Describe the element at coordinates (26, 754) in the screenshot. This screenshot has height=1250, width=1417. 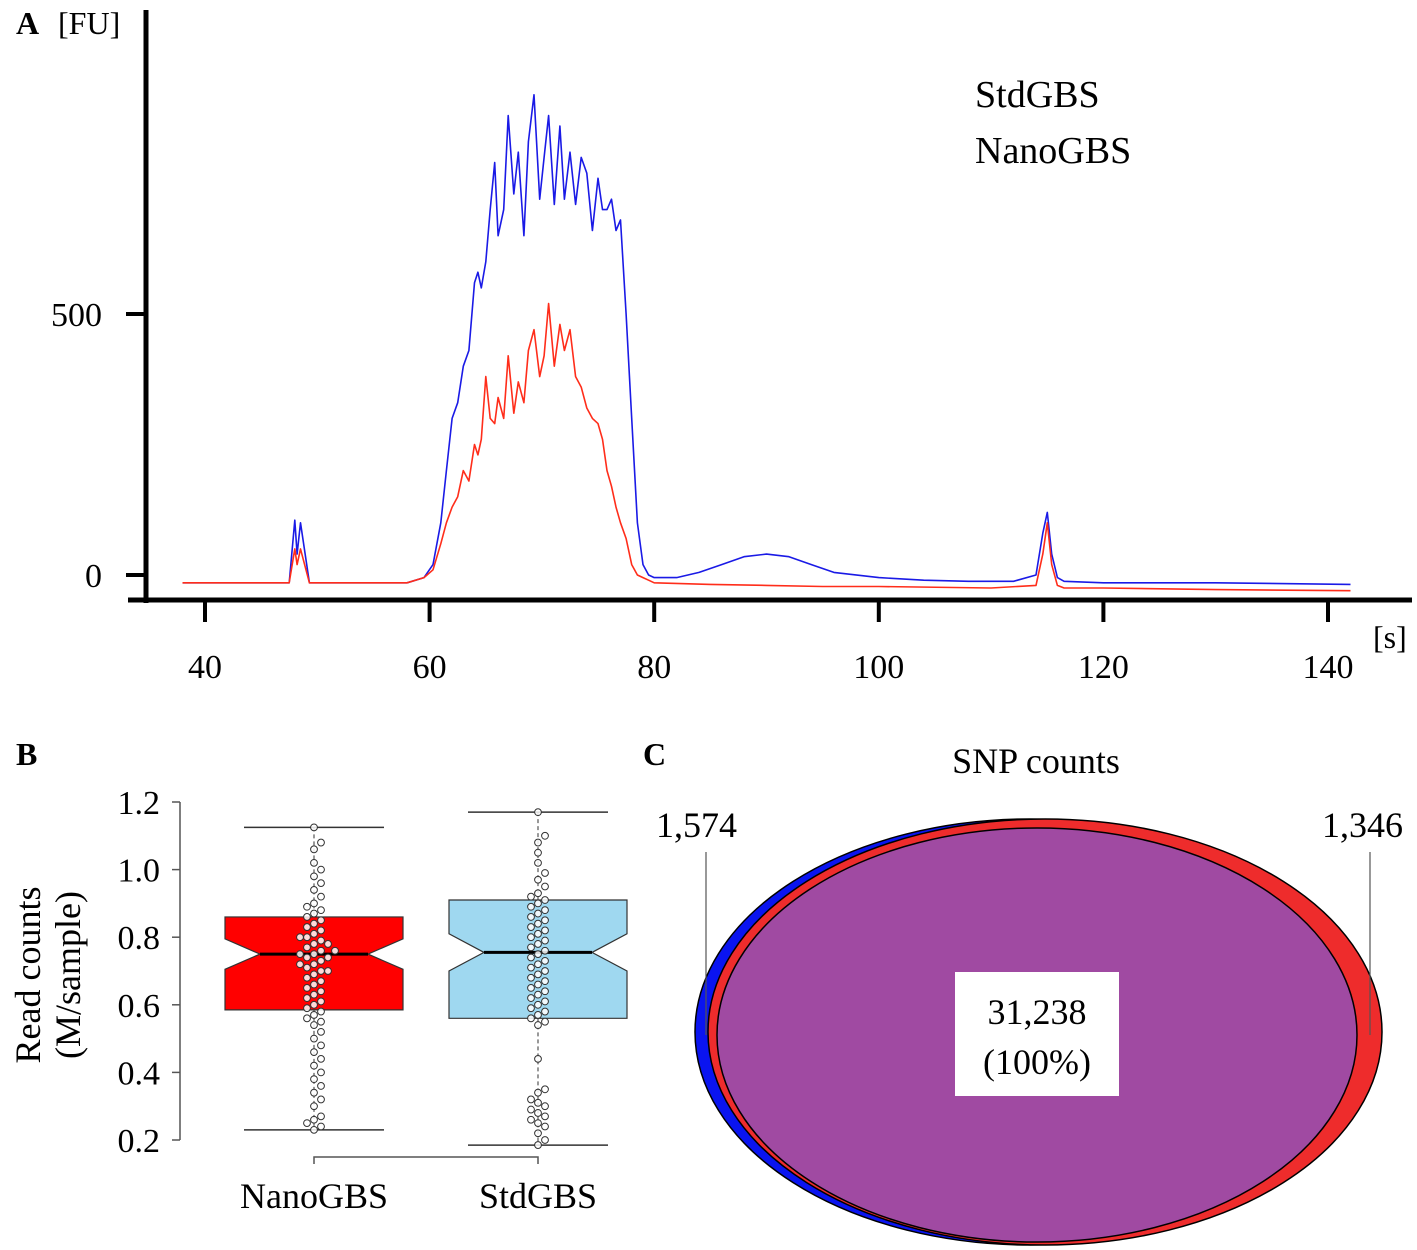
I see `panel-b-label: B` at that location.